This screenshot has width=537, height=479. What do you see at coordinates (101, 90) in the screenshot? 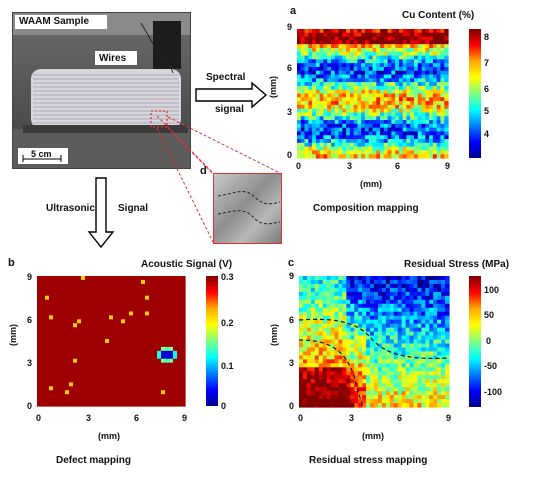
I see `waam-sample-photo: WAAM Sample Wires 5 cm` at bounding box center [101, 90].